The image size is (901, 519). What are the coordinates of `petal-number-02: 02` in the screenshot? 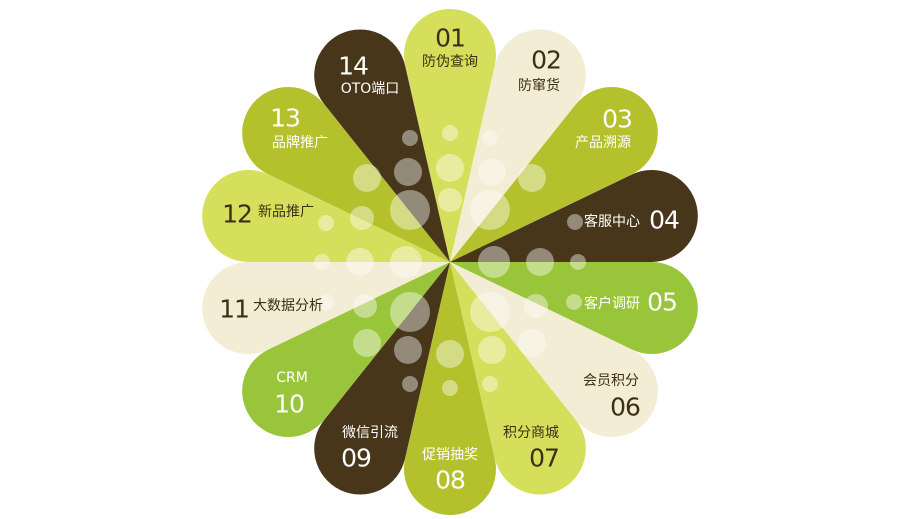 It's located at (546, 60).